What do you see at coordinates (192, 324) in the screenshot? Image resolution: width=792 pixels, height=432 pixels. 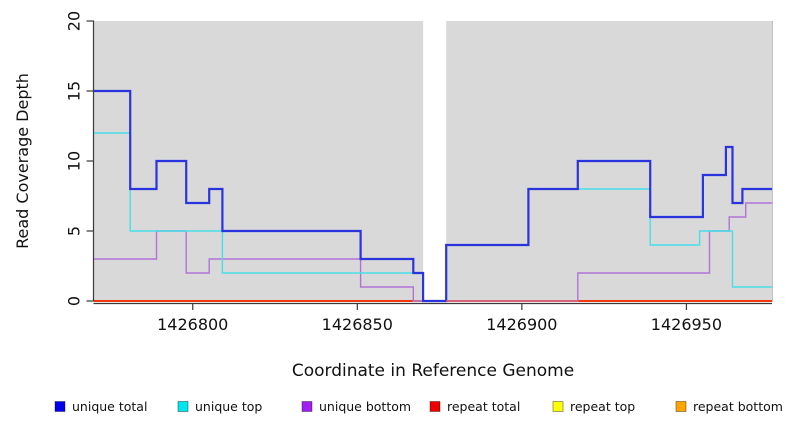 I see `x-tick-label: 1426800` at bounding box center [192, 324].